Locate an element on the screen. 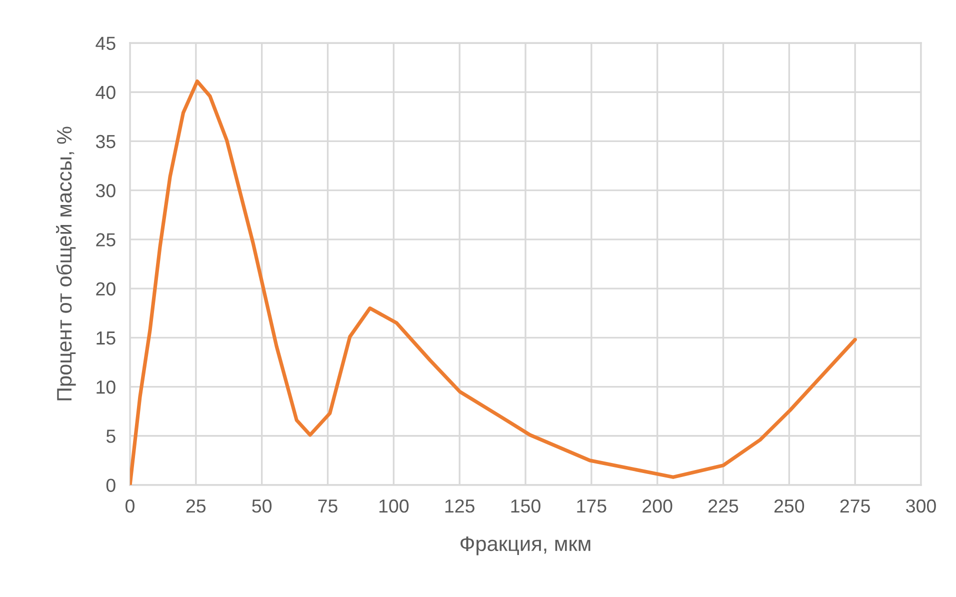 The height and width of the screenshot is (597, 956). y-tick-label: 40 is located at coordinates (106, 93).